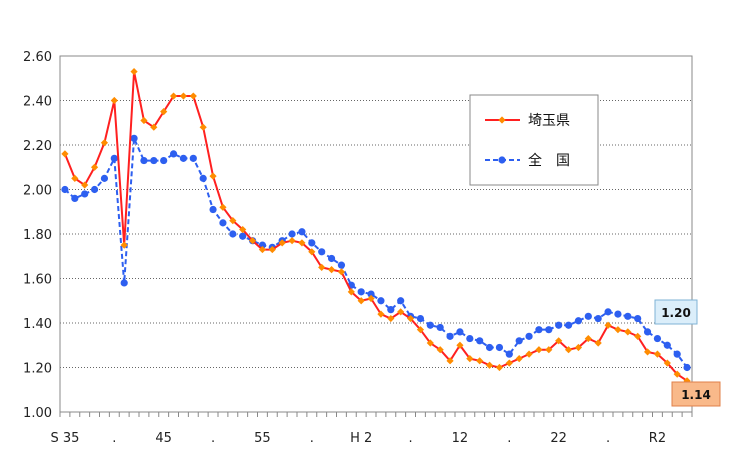 The height and width of the screenshot is (462, 740). What do you see at coordinates (502, 120) in the screenshot?
I see `legend-marker-saitama` at bounding box center [502, 120].